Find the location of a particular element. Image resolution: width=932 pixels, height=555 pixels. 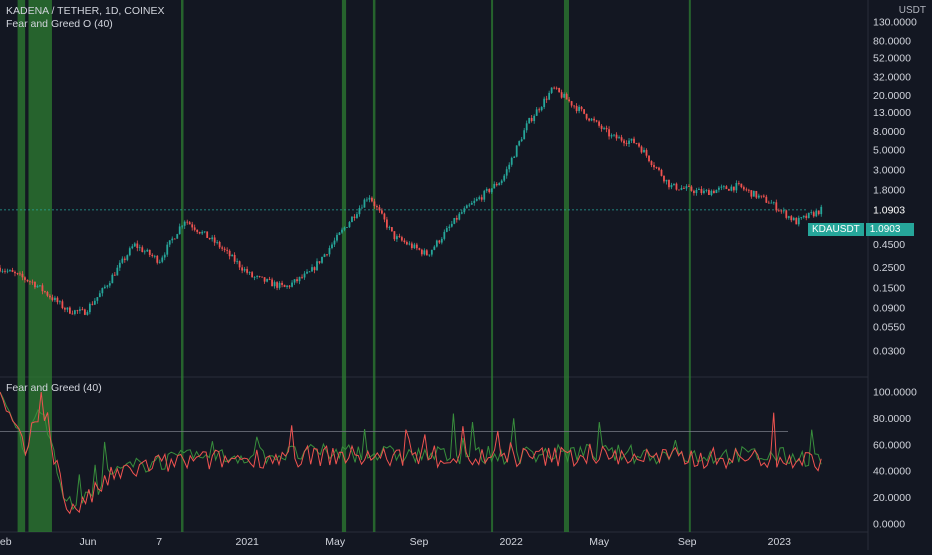

currency-label: USDT is located at coordinates (912, 10).